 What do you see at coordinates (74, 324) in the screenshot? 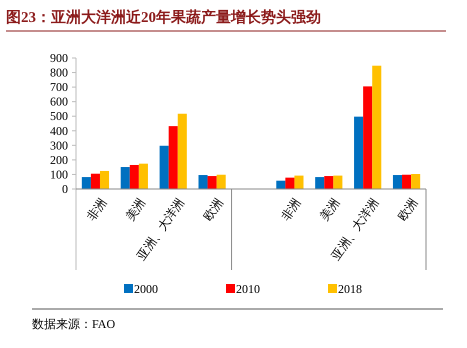
I see `source-note: 数据来源：FAO` at bounding box center [74, 324].